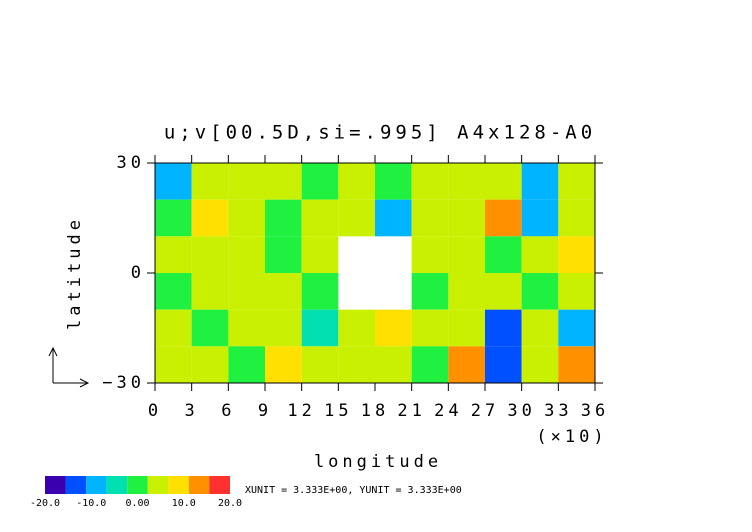 This screenshot has width=752, height=532. What do you see at coordinates (123, 383) in the screenshot?
I see `y-tick-label: −30` at bounding box center [123, 383].